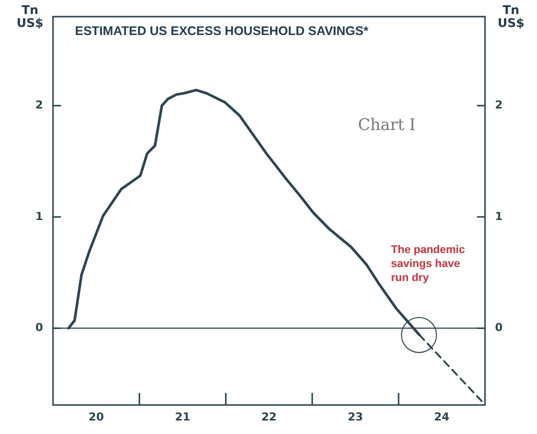 The image size is (537, 434). Describe the element at coordinates (511, 16) in the screenshot. I see `y2-axis-title: Tn US$` at that location.